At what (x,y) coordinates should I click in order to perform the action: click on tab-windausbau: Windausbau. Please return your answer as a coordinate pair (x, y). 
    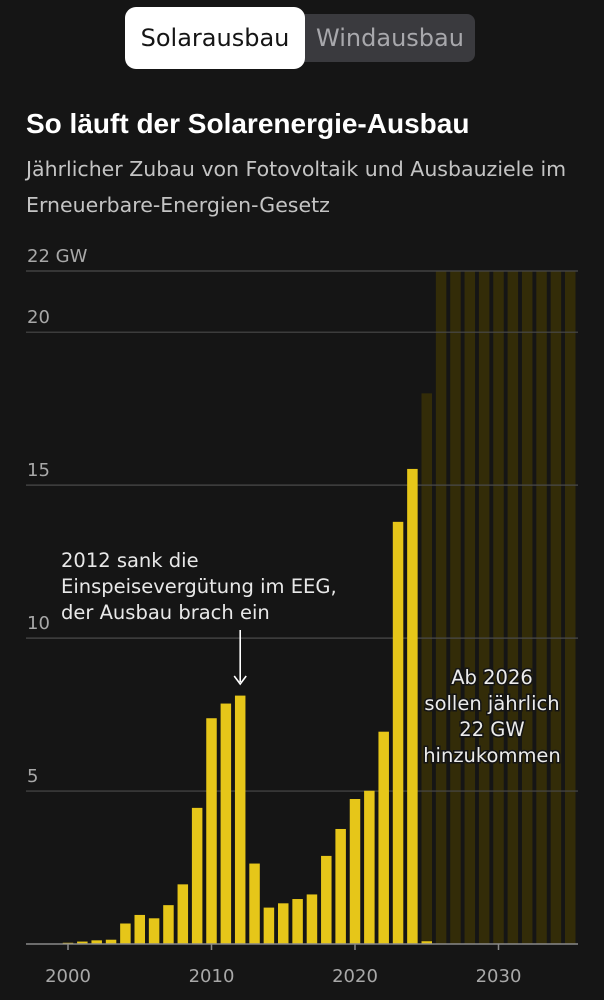
    Looking at the image, I should click on (385, 38).